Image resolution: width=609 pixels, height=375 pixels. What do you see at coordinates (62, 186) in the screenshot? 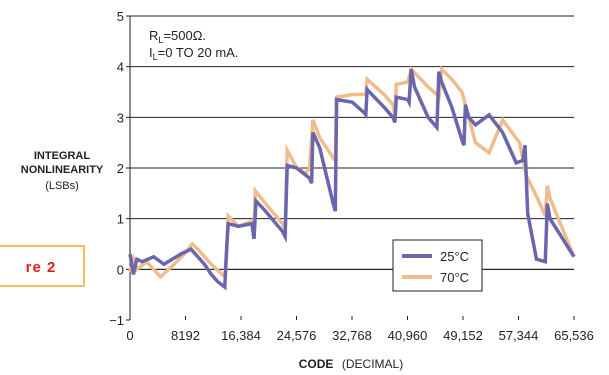
I see `y-axis-label-unit: (LSBs)` at bounding box center [62, 186].